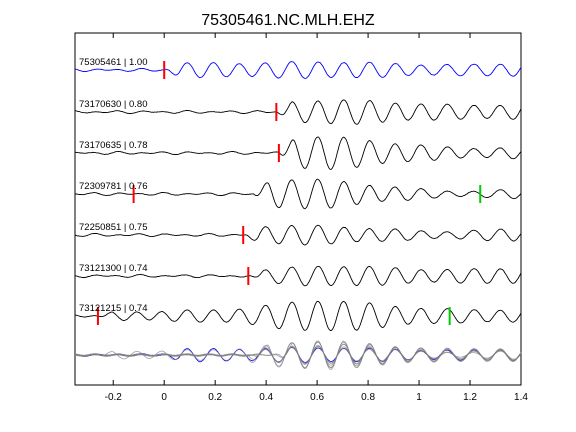 The width and height of the screenshot is (576, 432). I want to click on x-tick-label: 0.8, so click(368, 397).